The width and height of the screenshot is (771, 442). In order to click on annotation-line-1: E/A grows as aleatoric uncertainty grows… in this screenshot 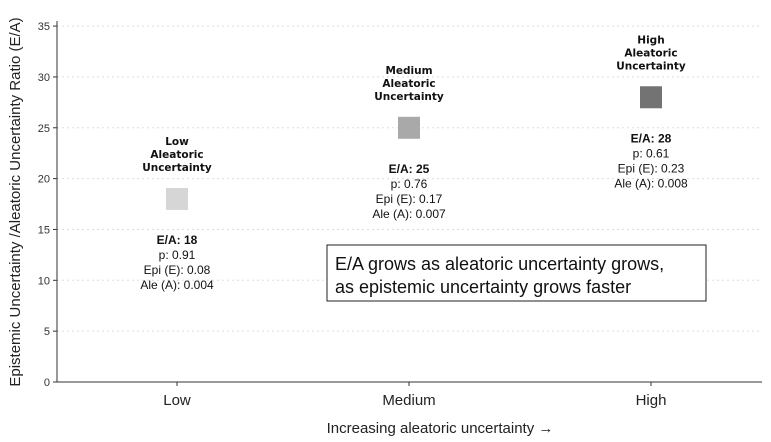, I will do `click(499, 264)`.